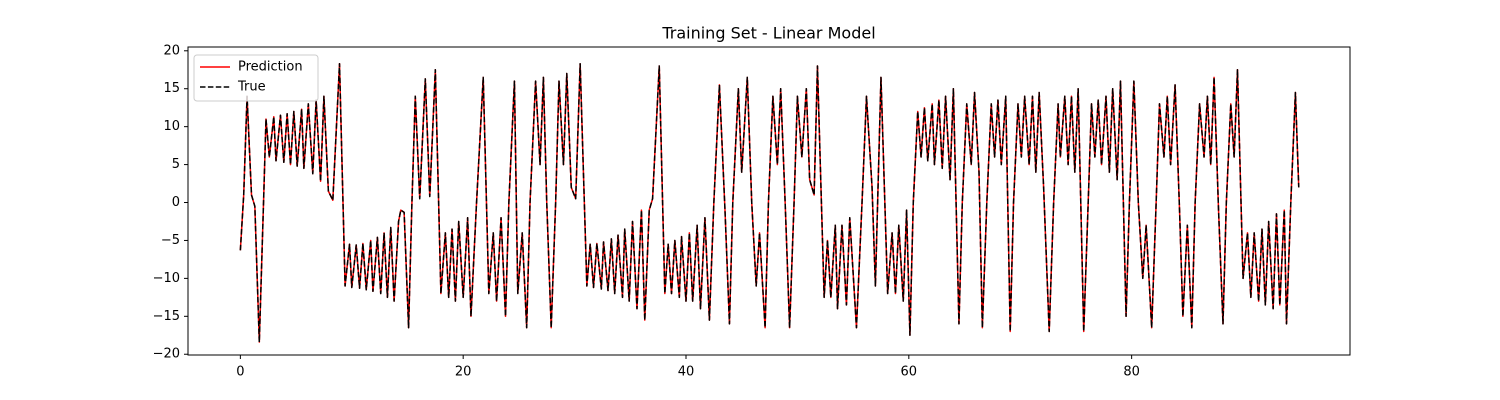  Describe the element at coordinates (686, 372) in the screenshot. I see `x-tick-label: 40` at that location.